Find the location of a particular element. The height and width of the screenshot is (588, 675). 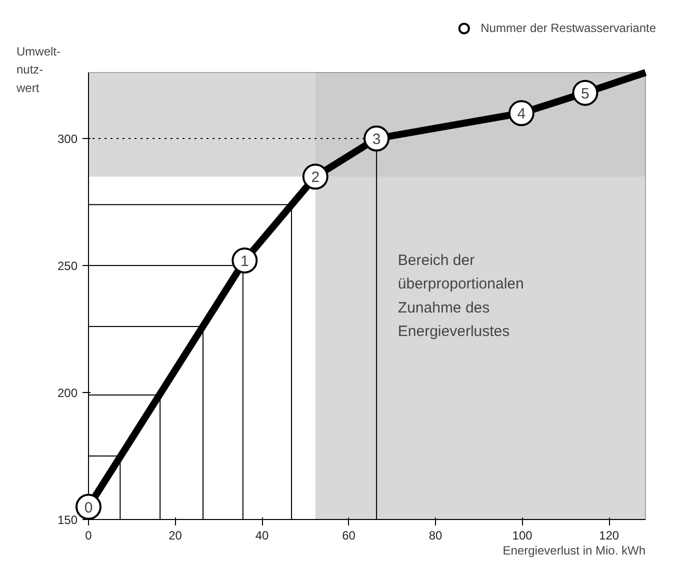

y-tick-label: 200 is located at coordinates (67, 393).